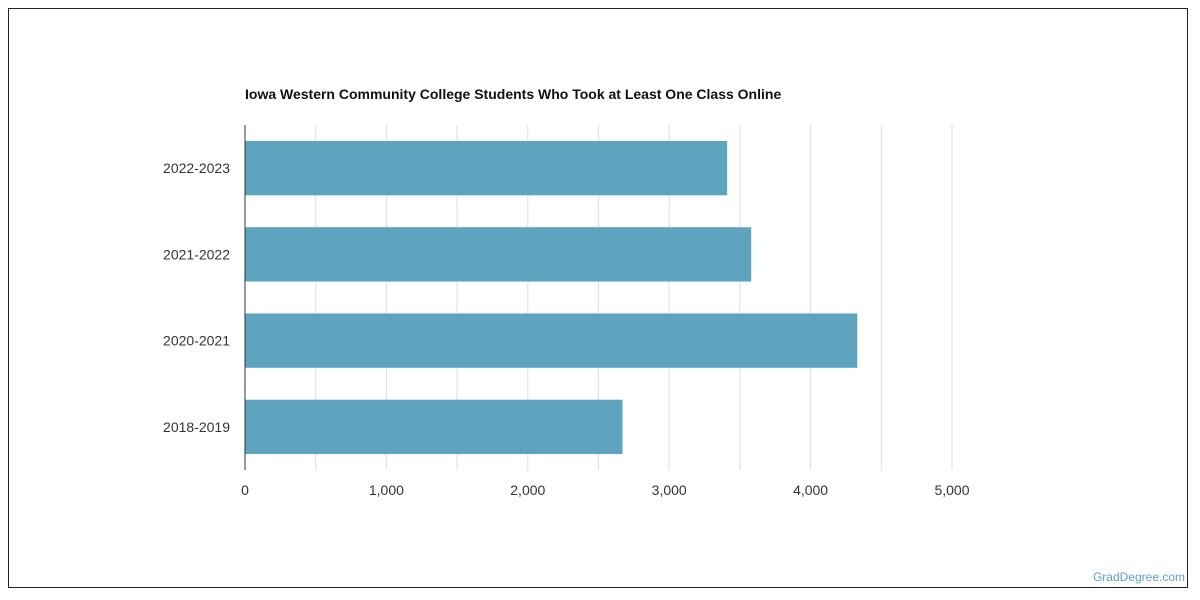 This screenshot has width=1200, height=600. Describe the element at coordinates (386, 490) in the screenshot. I see `x-tick-label: 1,000` at that location.